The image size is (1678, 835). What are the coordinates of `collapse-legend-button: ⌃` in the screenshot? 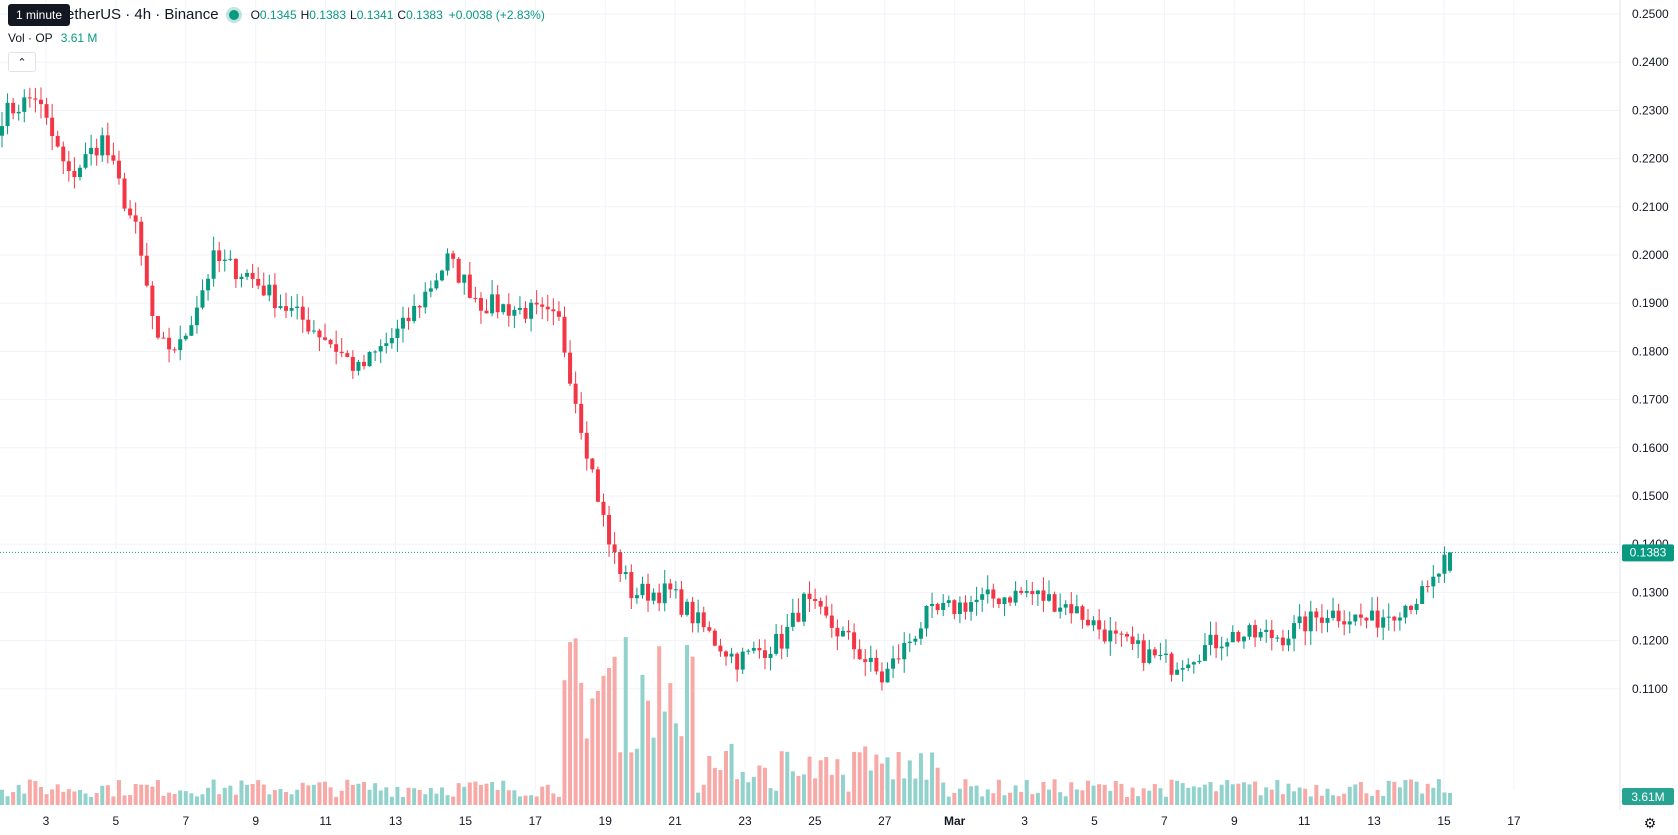 It's located at (22, 62).